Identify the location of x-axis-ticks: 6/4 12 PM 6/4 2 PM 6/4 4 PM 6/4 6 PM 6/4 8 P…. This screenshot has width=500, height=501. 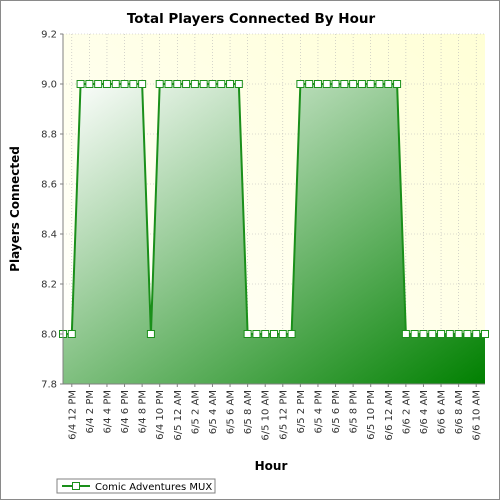
(275, 412).